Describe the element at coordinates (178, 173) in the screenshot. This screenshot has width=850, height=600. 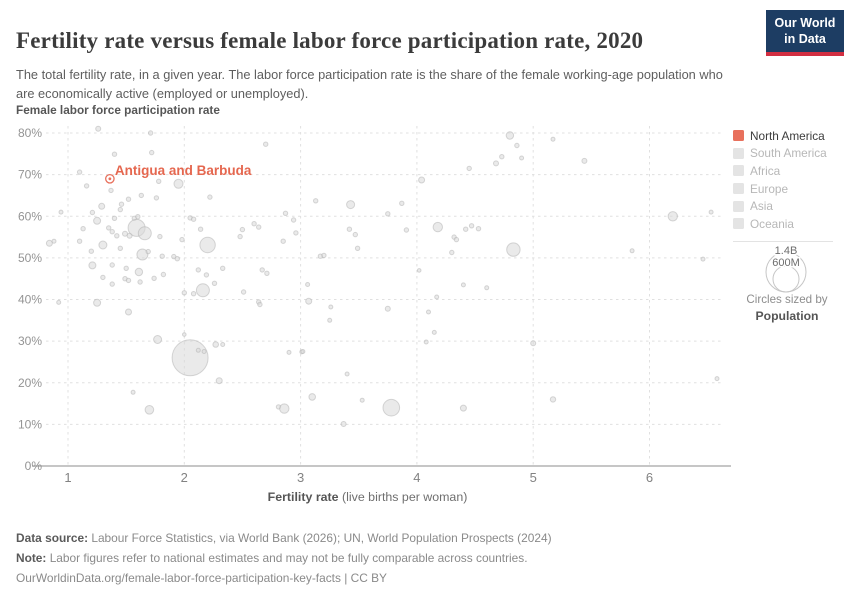
I see `highlight-antigua-and-barbuda: Antigua and Barbuda` at that location.